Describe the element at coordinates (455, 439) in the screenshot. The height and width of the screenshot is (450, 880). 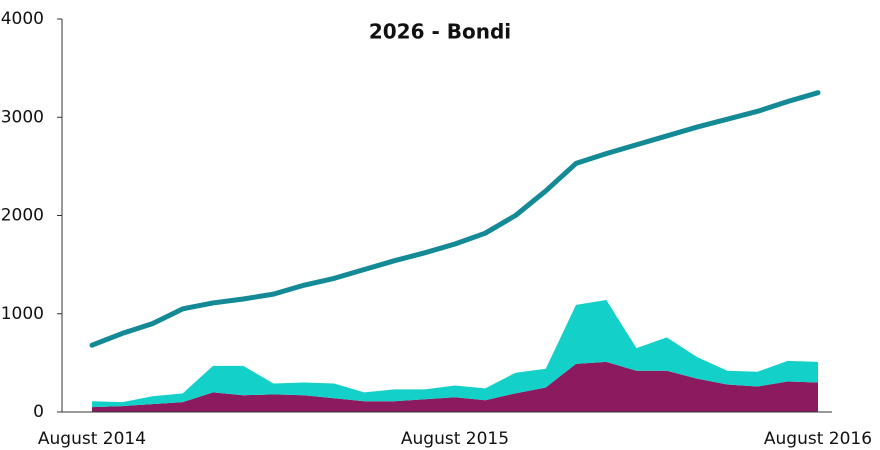
I see `x-tick-label: August 2015` at that location.